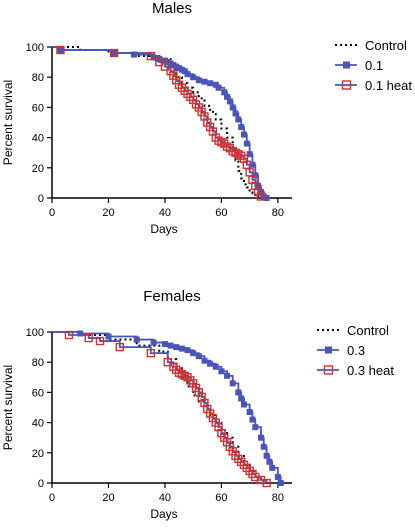 The height and width of the screenshot is (528, 415). Describe the element at coordinates (356, 350) in the screenshot. I see `legend-label: 0.3` at that location.